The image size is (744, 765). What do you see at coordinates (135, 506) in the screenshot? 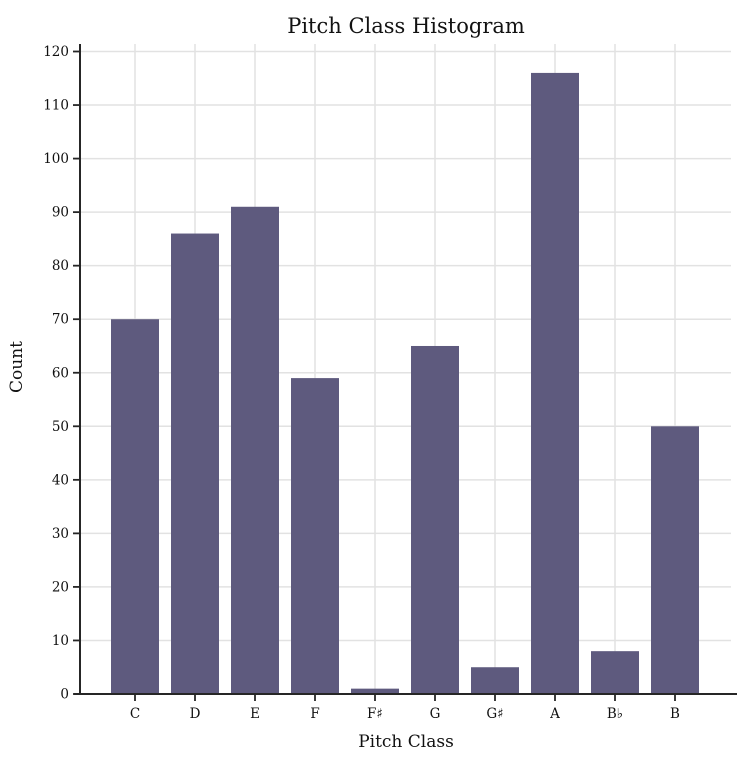
I see `bar-C` at bounding box center [135, 506].